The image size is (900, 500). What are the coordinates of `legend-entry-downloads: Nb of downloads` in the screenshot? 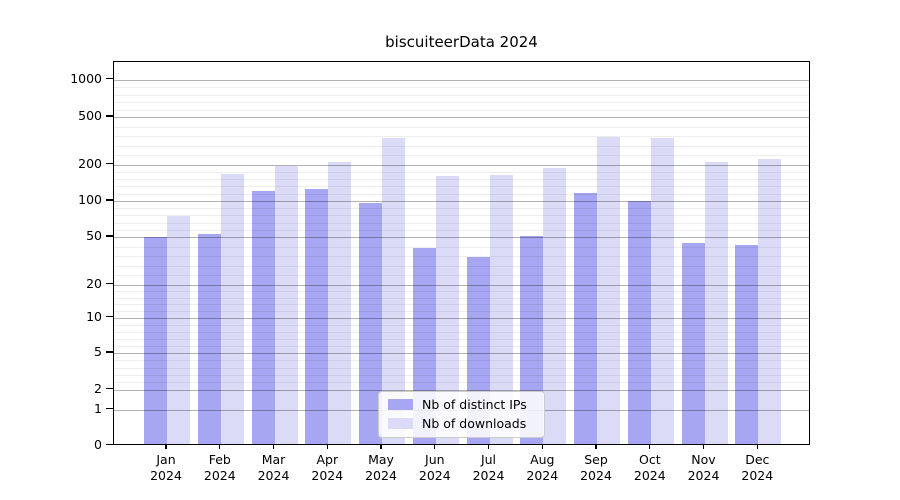 It's located at (461, 423).